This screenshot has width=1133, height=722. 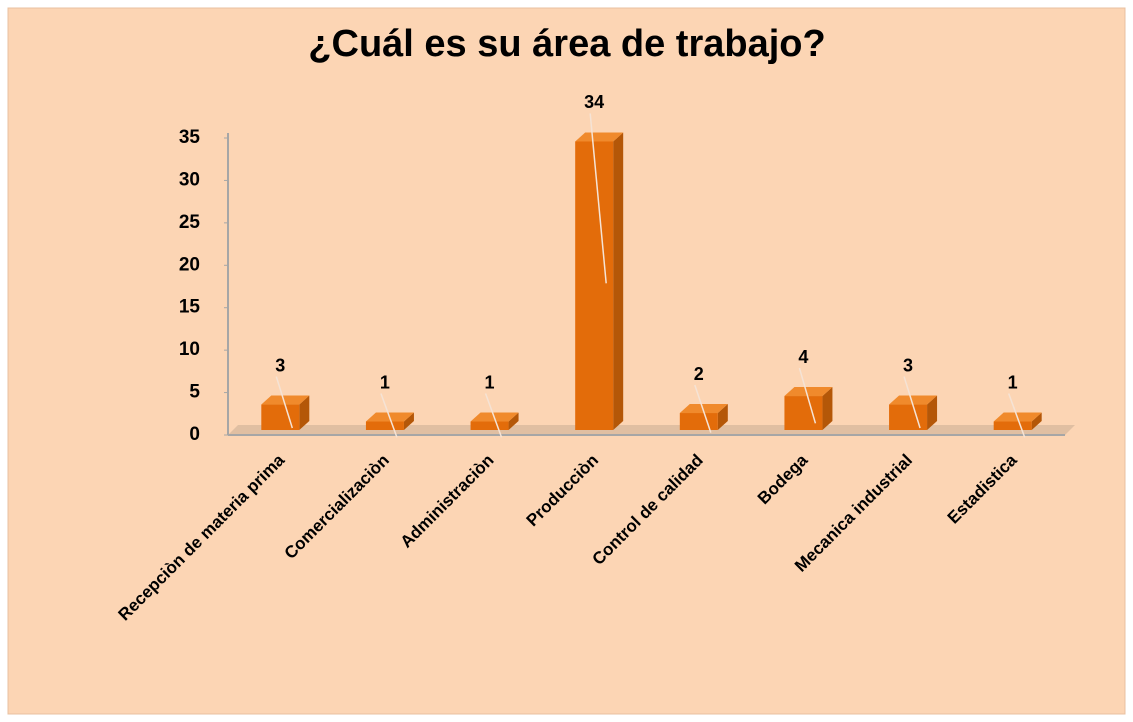 What do you see at coordinates (651, 430) in the screenshot?
I see `floor` at bounding box center [651, 430].